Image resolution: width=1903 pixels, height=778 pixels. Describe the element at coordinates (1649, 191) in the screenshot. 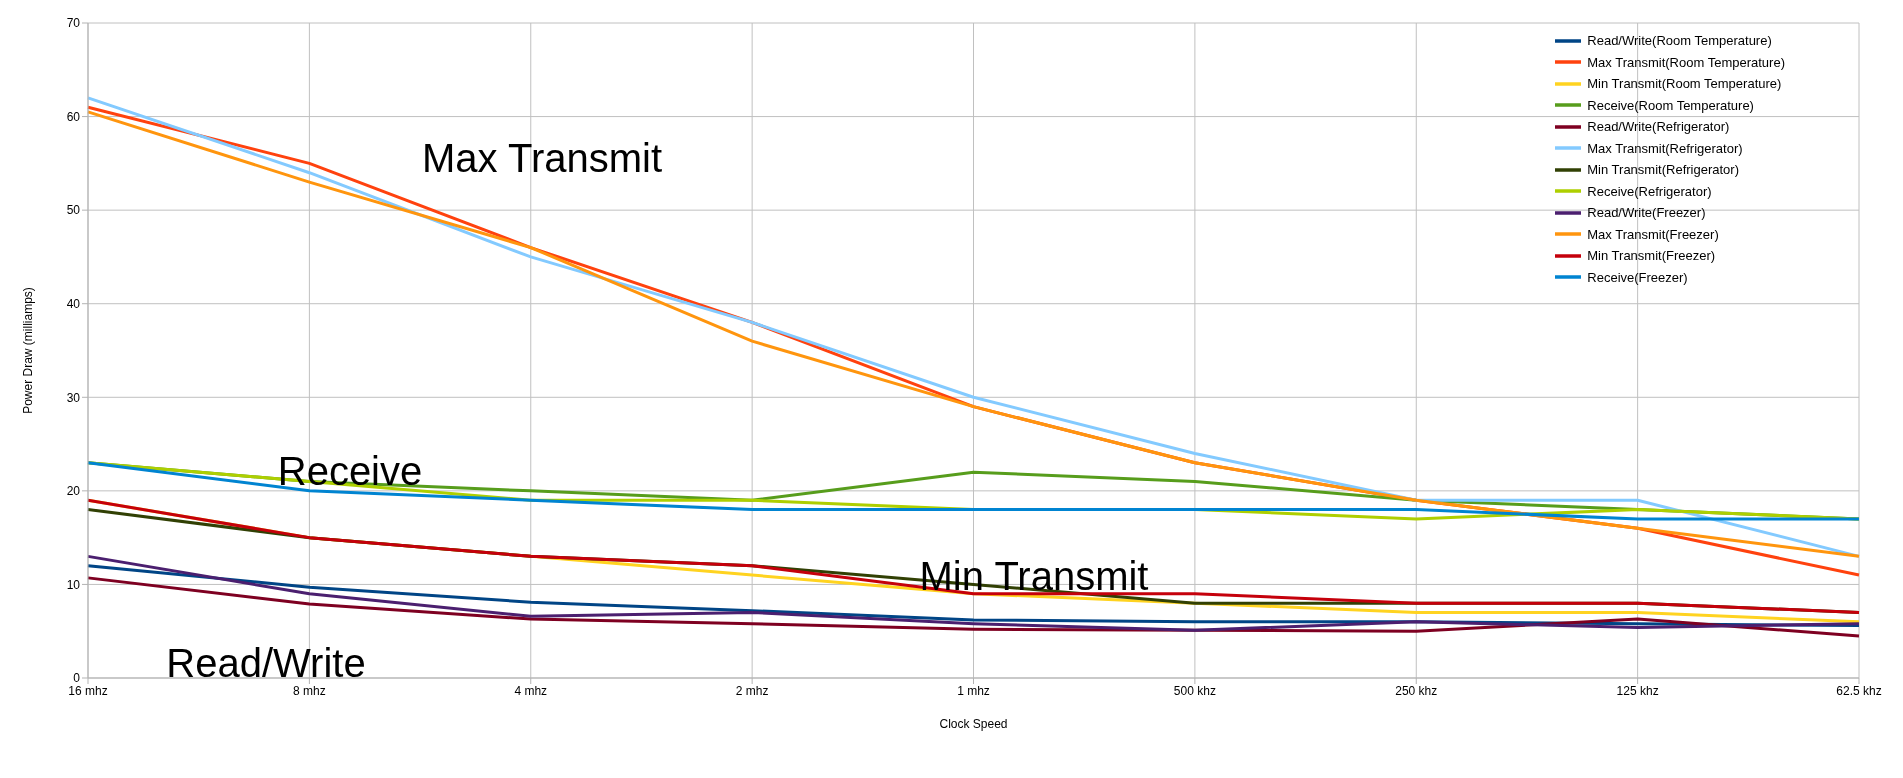

I see `legend-label: Receive(Refrigerator)` at that location.